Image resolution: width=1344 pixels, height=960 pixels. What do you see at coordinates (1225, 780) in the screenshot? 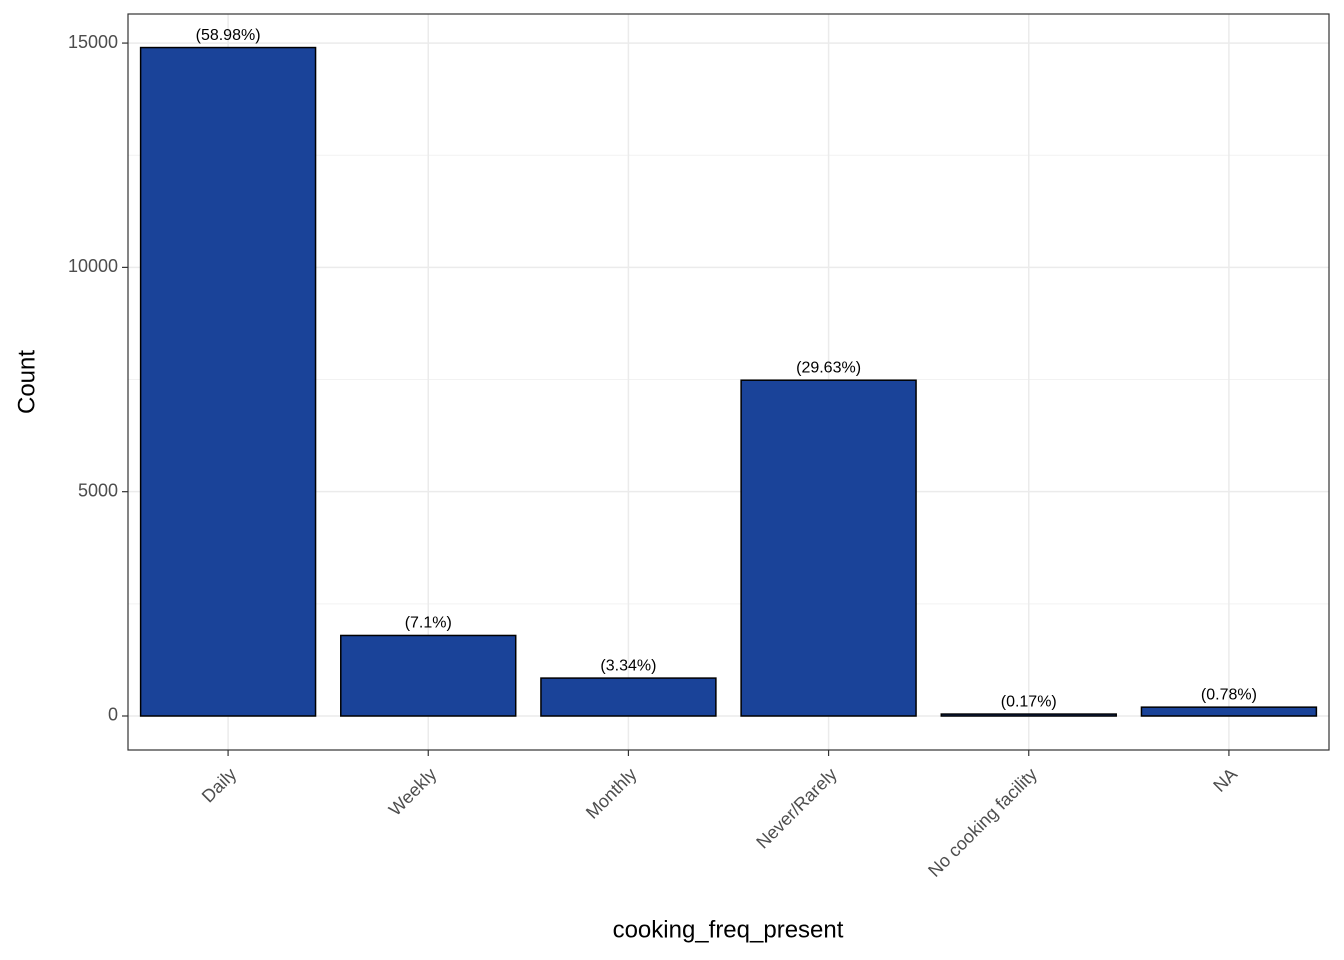
I see `x-tick-label: NA` at bounding box center [1225, 780].